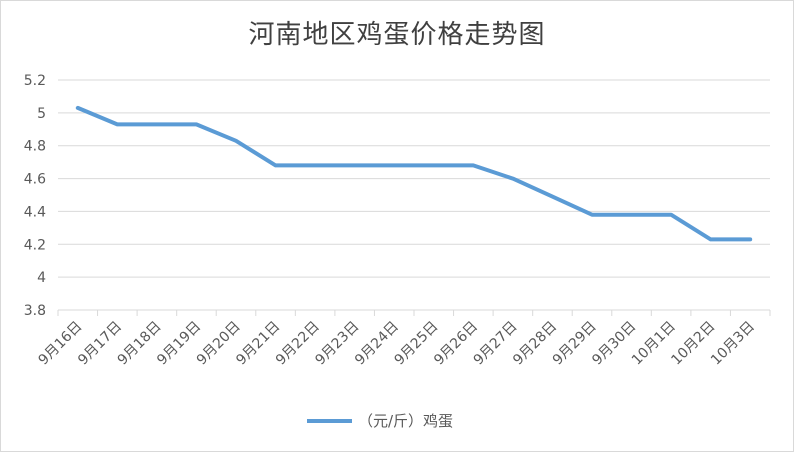 The width and height of the screenshot is (794, 452). What do you see at coordinates (35, 147) in the screenshot?
I see `y-tick-label: 4.8` at bounding box center [35, 147].